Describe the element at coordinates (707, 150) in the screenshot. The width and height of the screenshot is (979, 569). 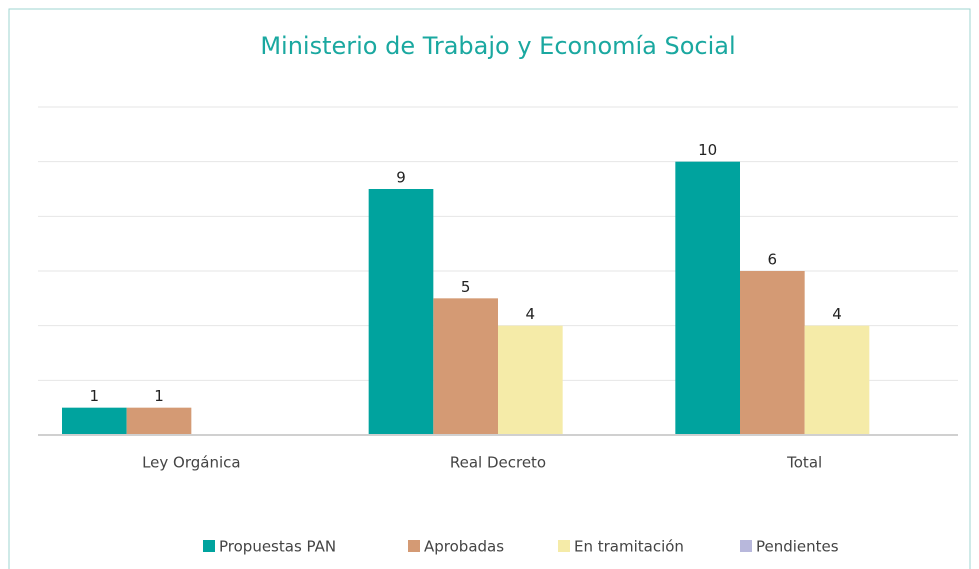
I see `data-label: 10` at that location.